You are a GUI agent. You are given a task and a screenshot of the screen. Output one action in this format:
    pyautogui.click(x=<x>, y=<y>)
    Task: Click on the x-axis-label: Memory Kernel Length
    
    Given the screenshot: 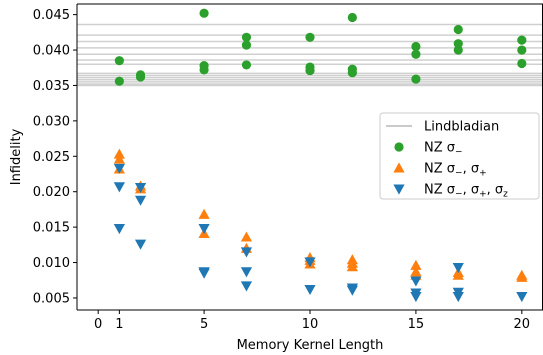 What is the action you would take?
    pyautogui.click(x=310, y=345)
    